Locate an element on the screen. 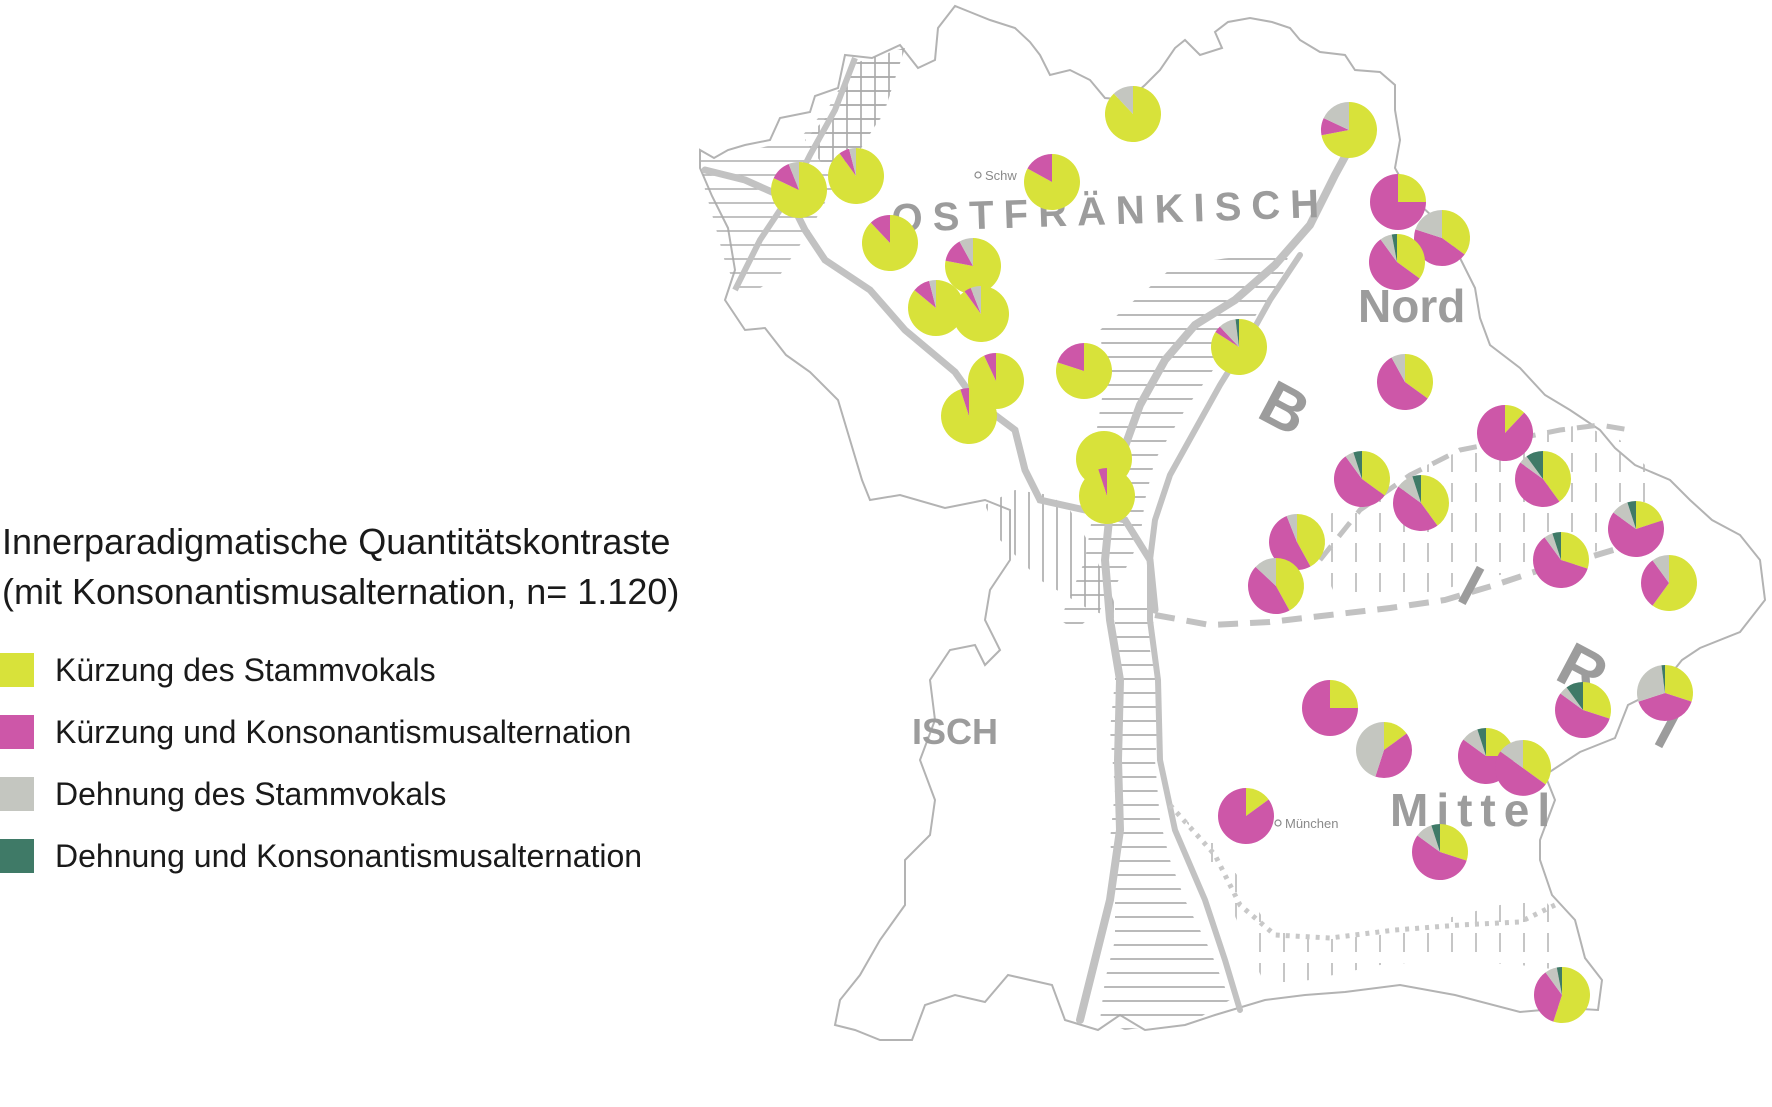  hatch-zone-central-south is located at coordinates (1165, 815).